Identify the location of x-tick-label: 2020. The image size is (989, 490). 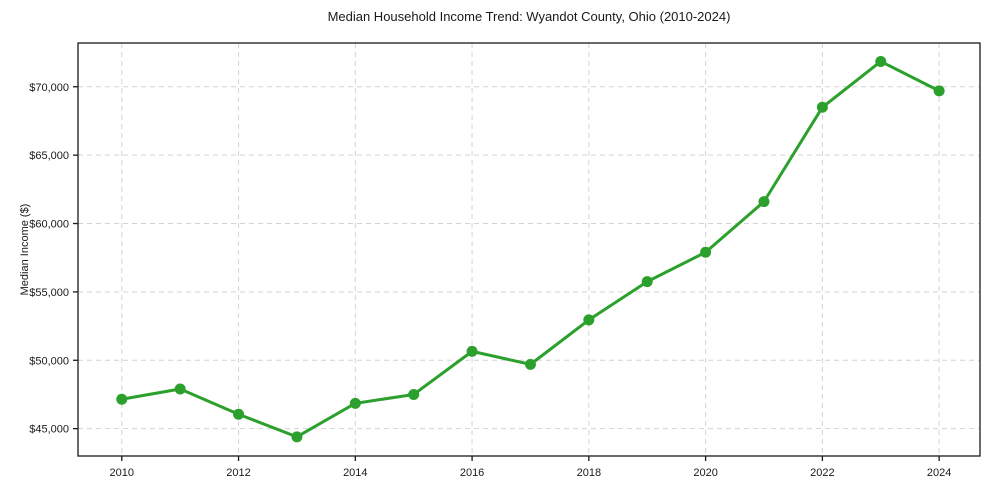
(705, 473).